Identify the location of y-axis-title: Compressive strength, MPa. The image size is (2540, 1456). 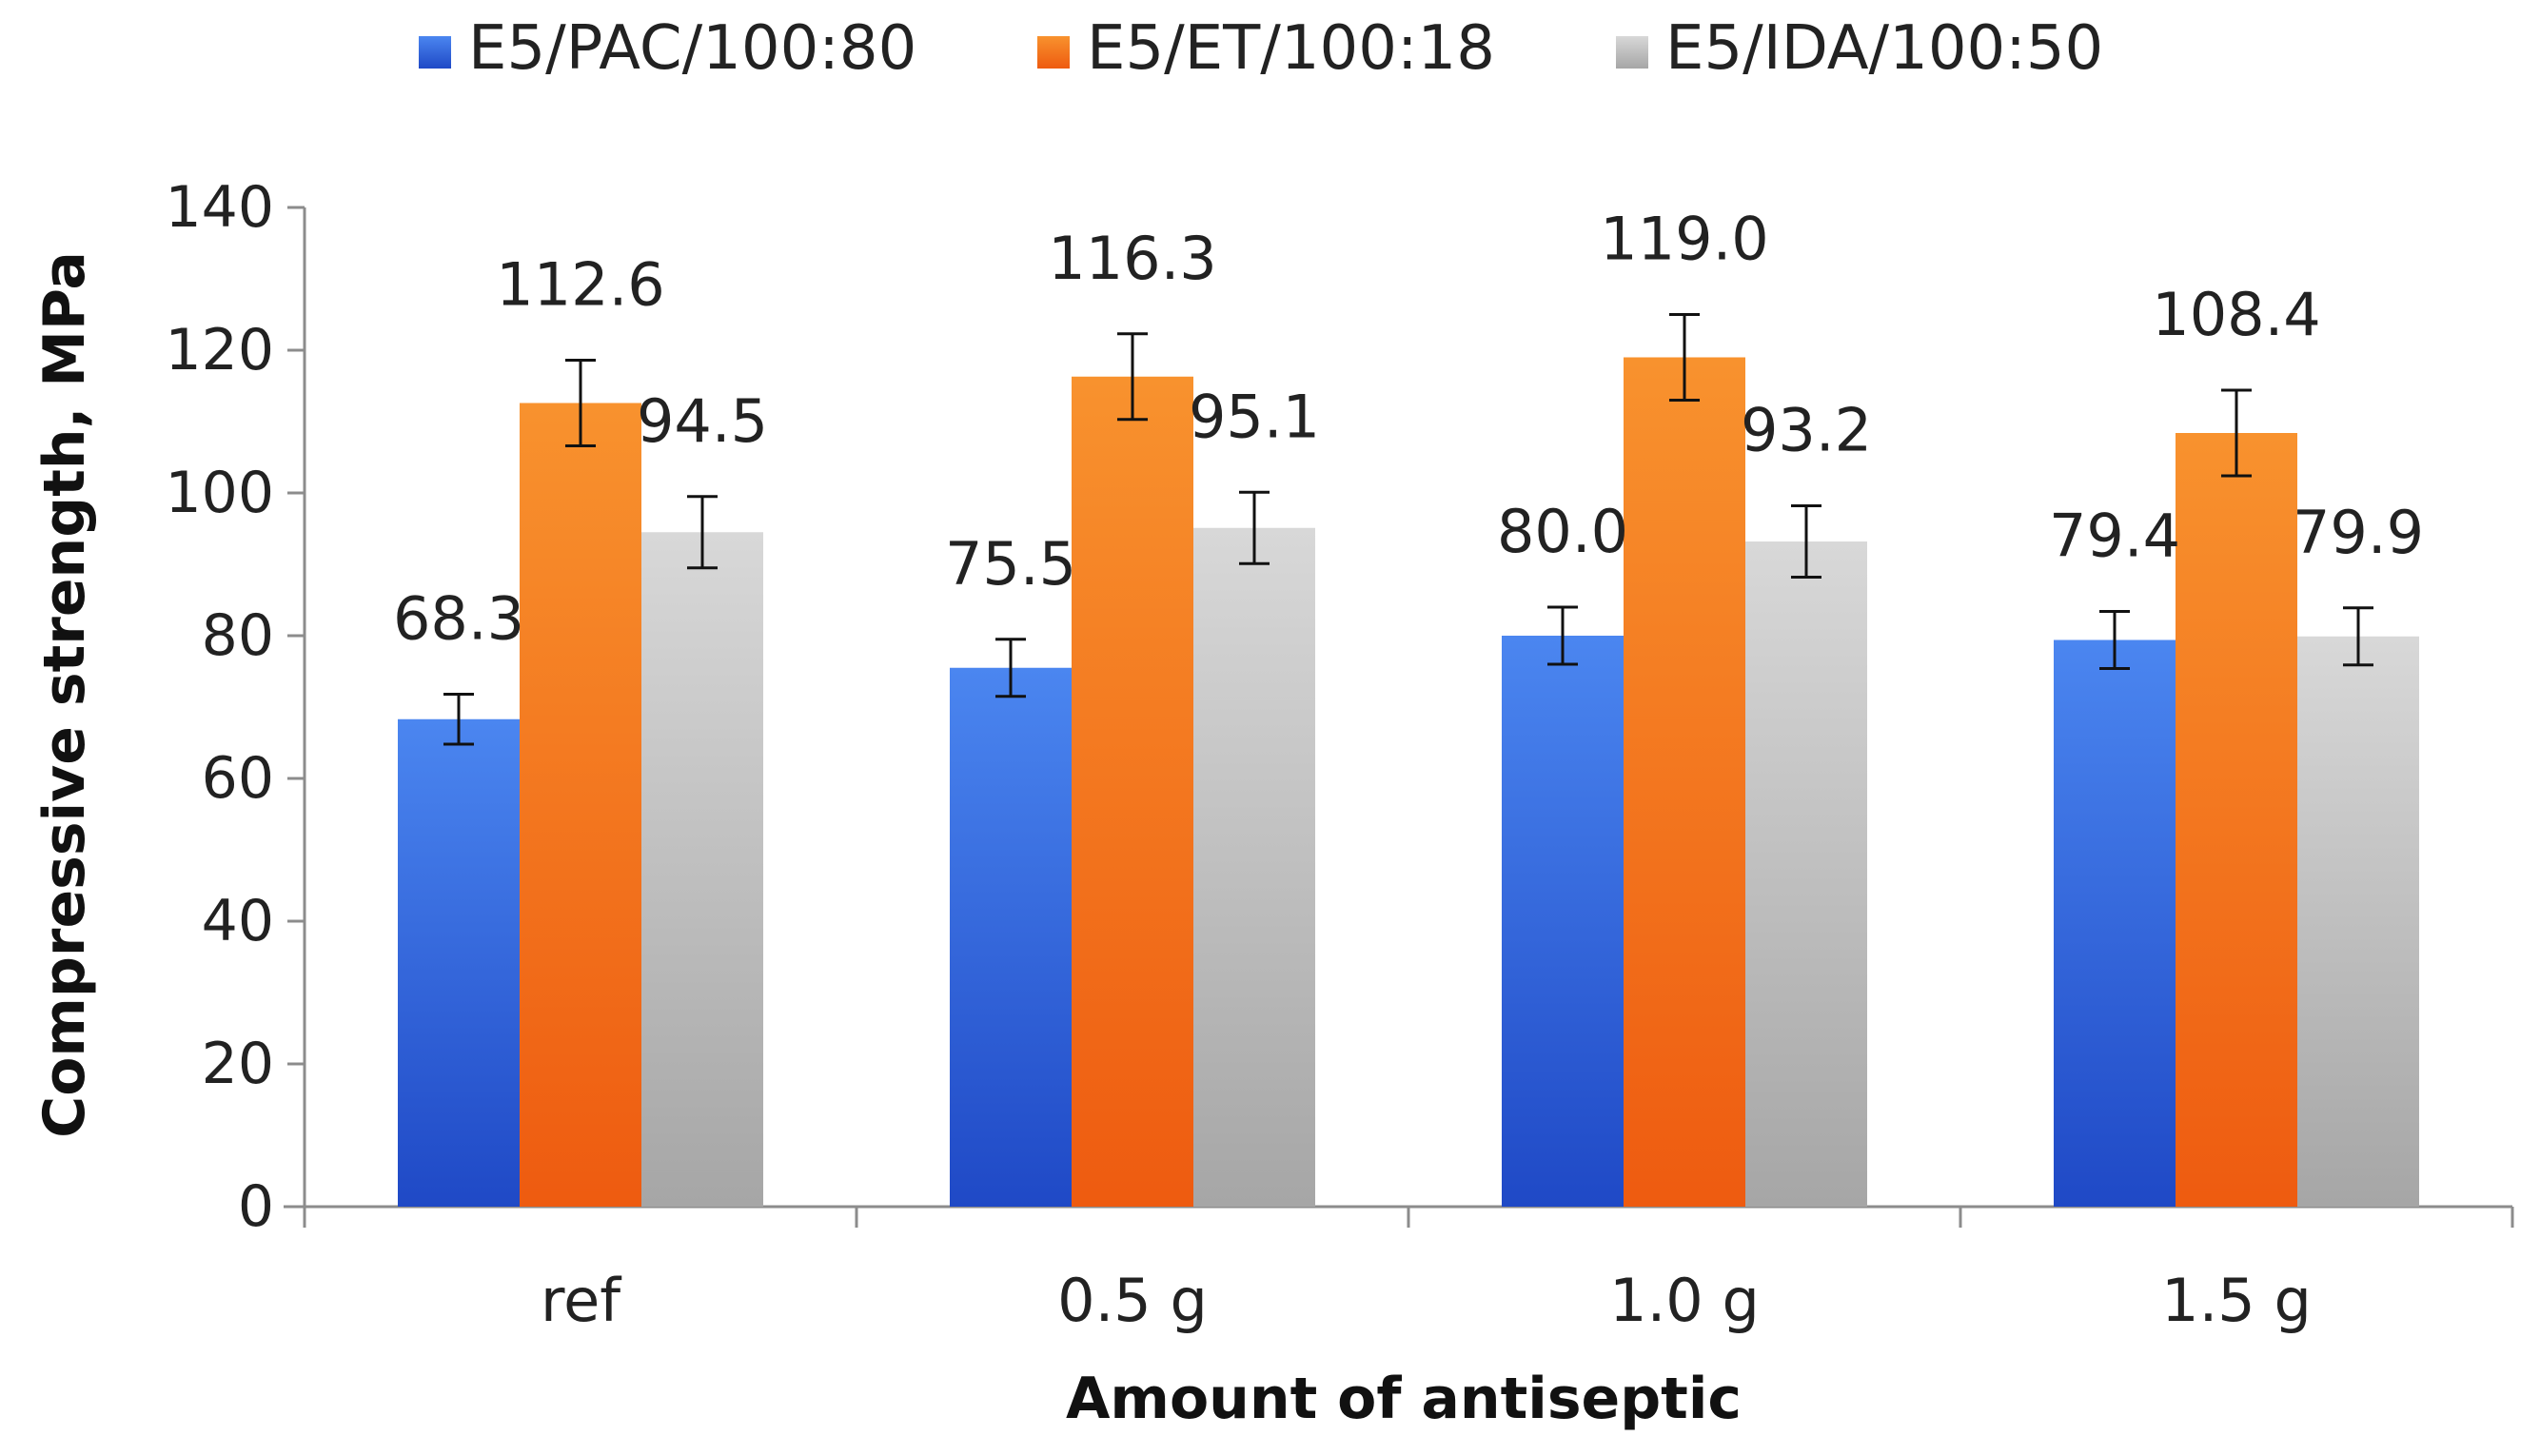
(64, 694).